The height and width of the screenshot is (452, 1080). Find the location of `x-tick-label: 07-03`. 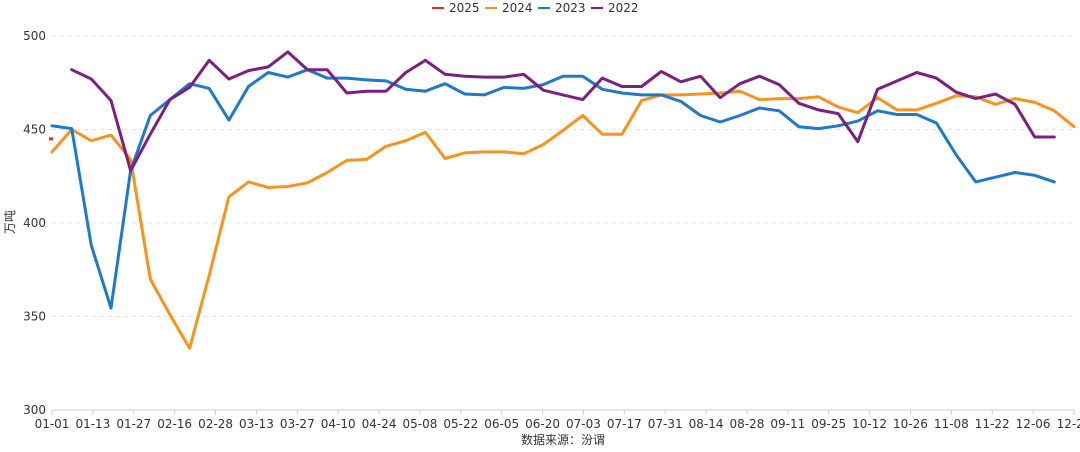

x-tick-label: 07-03 is located at coordinates (583, 424).